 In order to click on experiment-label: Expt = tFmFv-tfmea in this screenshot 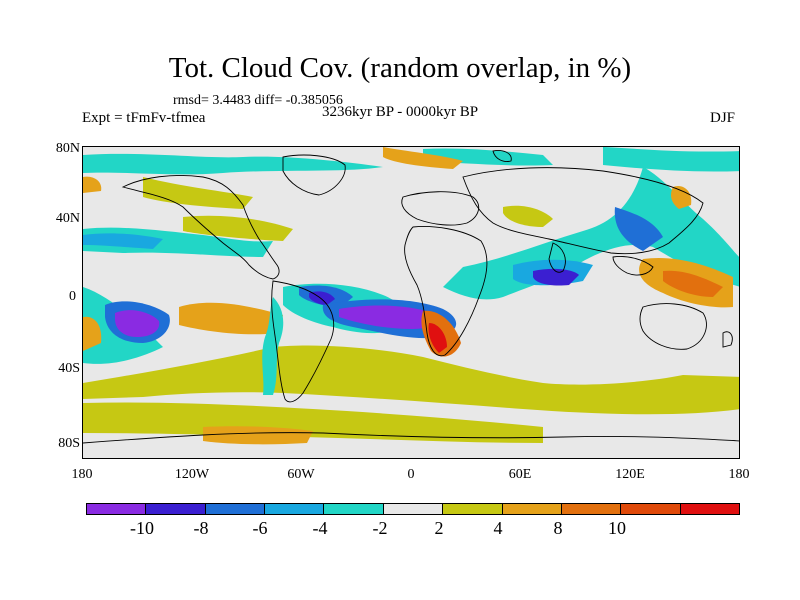, I will do `click(144, 118)`.